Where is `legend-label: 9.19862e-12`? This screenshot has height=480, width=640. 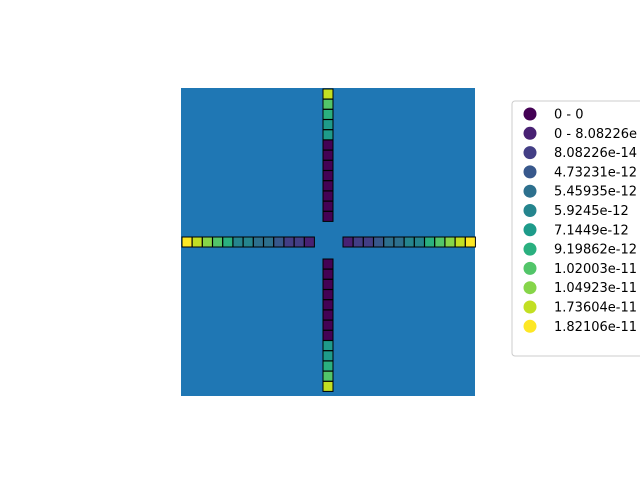
legend-label: 9.19862e-12 is located at coordinates (595, 250).